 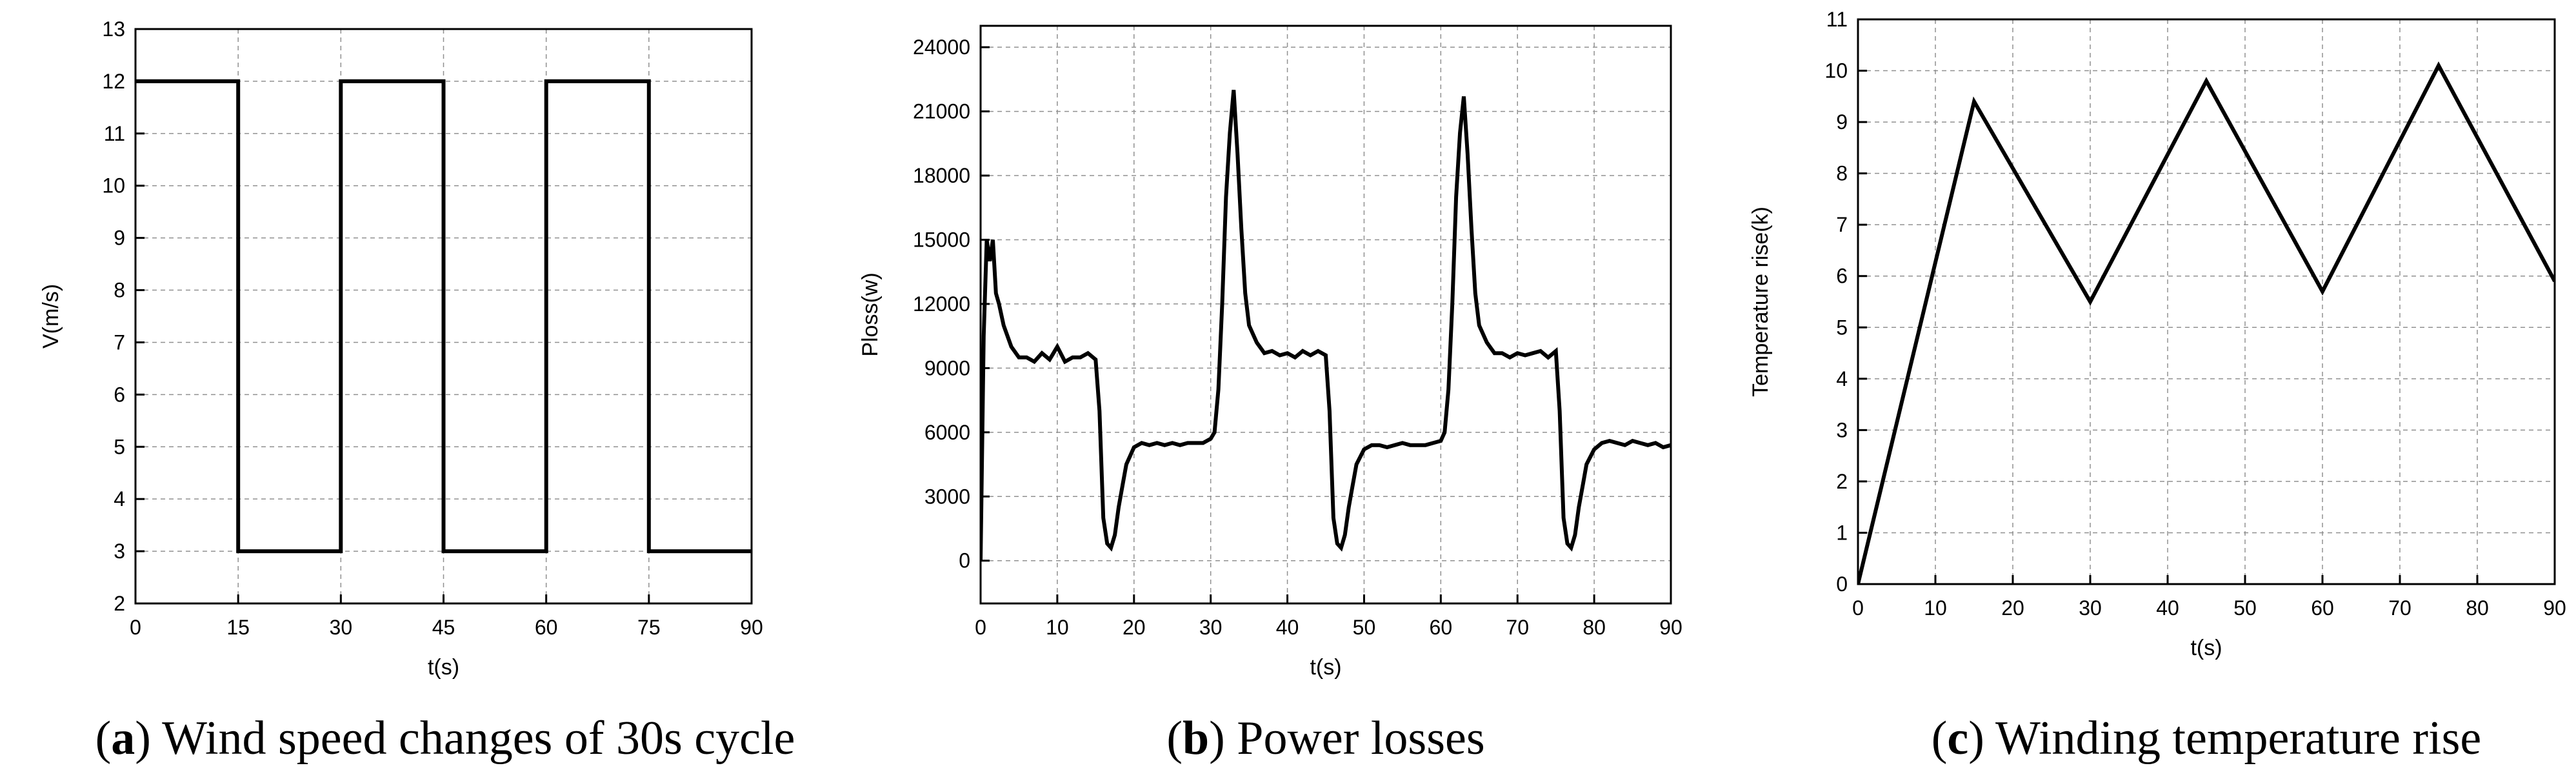 What do you see at coordinates (941, 304) in the screenshot?
I see `y-tick-label: 12000` at bounding box center [941, 304].